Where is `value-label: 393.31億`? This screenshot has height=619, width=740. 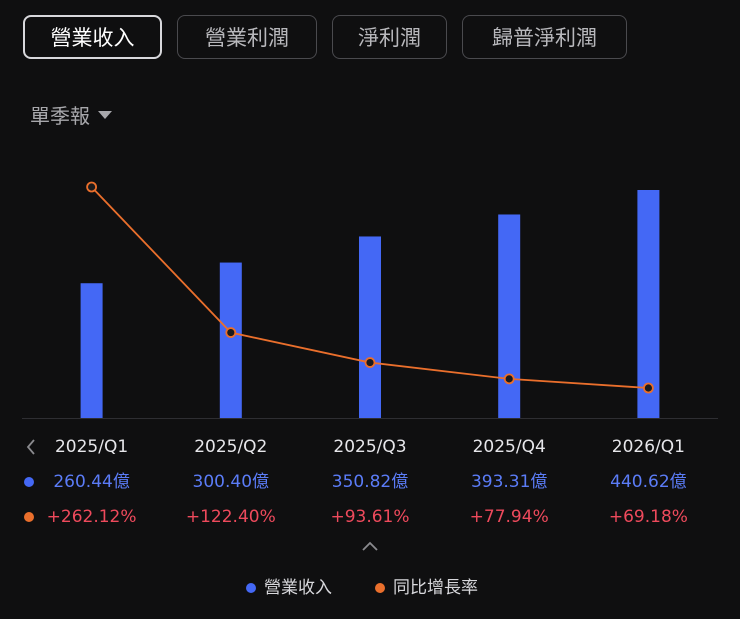 value-label: 393.31億 is located at coordinates (509, 482).